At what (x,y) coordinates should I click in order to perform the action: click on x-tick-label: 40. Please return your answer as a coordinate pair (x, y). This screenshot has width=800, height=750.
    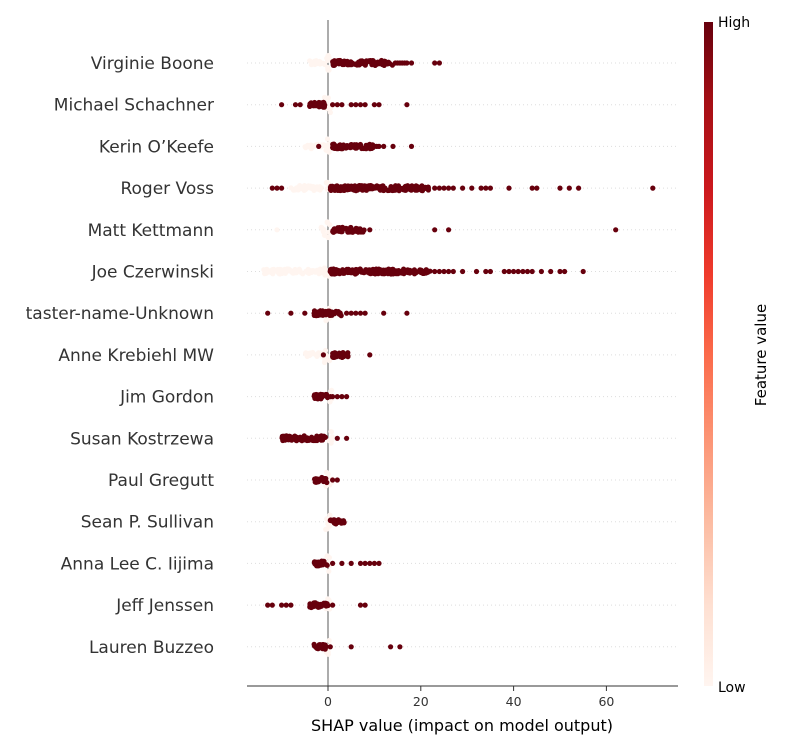
    Looking at the image, I should click on (514, 701).